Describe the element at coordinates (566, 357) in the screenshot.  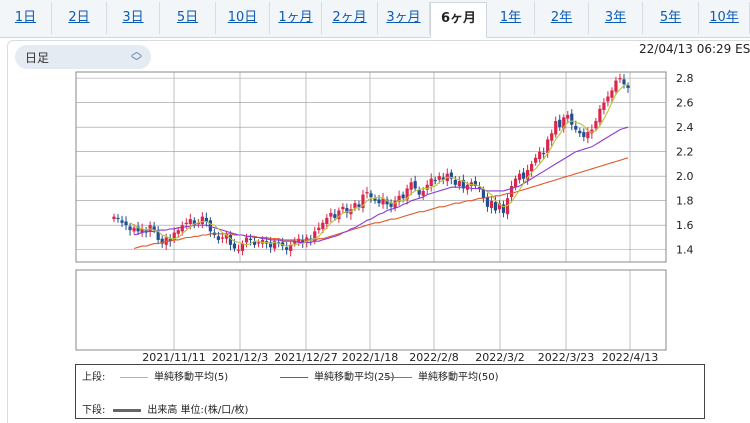
I see `x-tick-label: 2022/3/23` at that location.